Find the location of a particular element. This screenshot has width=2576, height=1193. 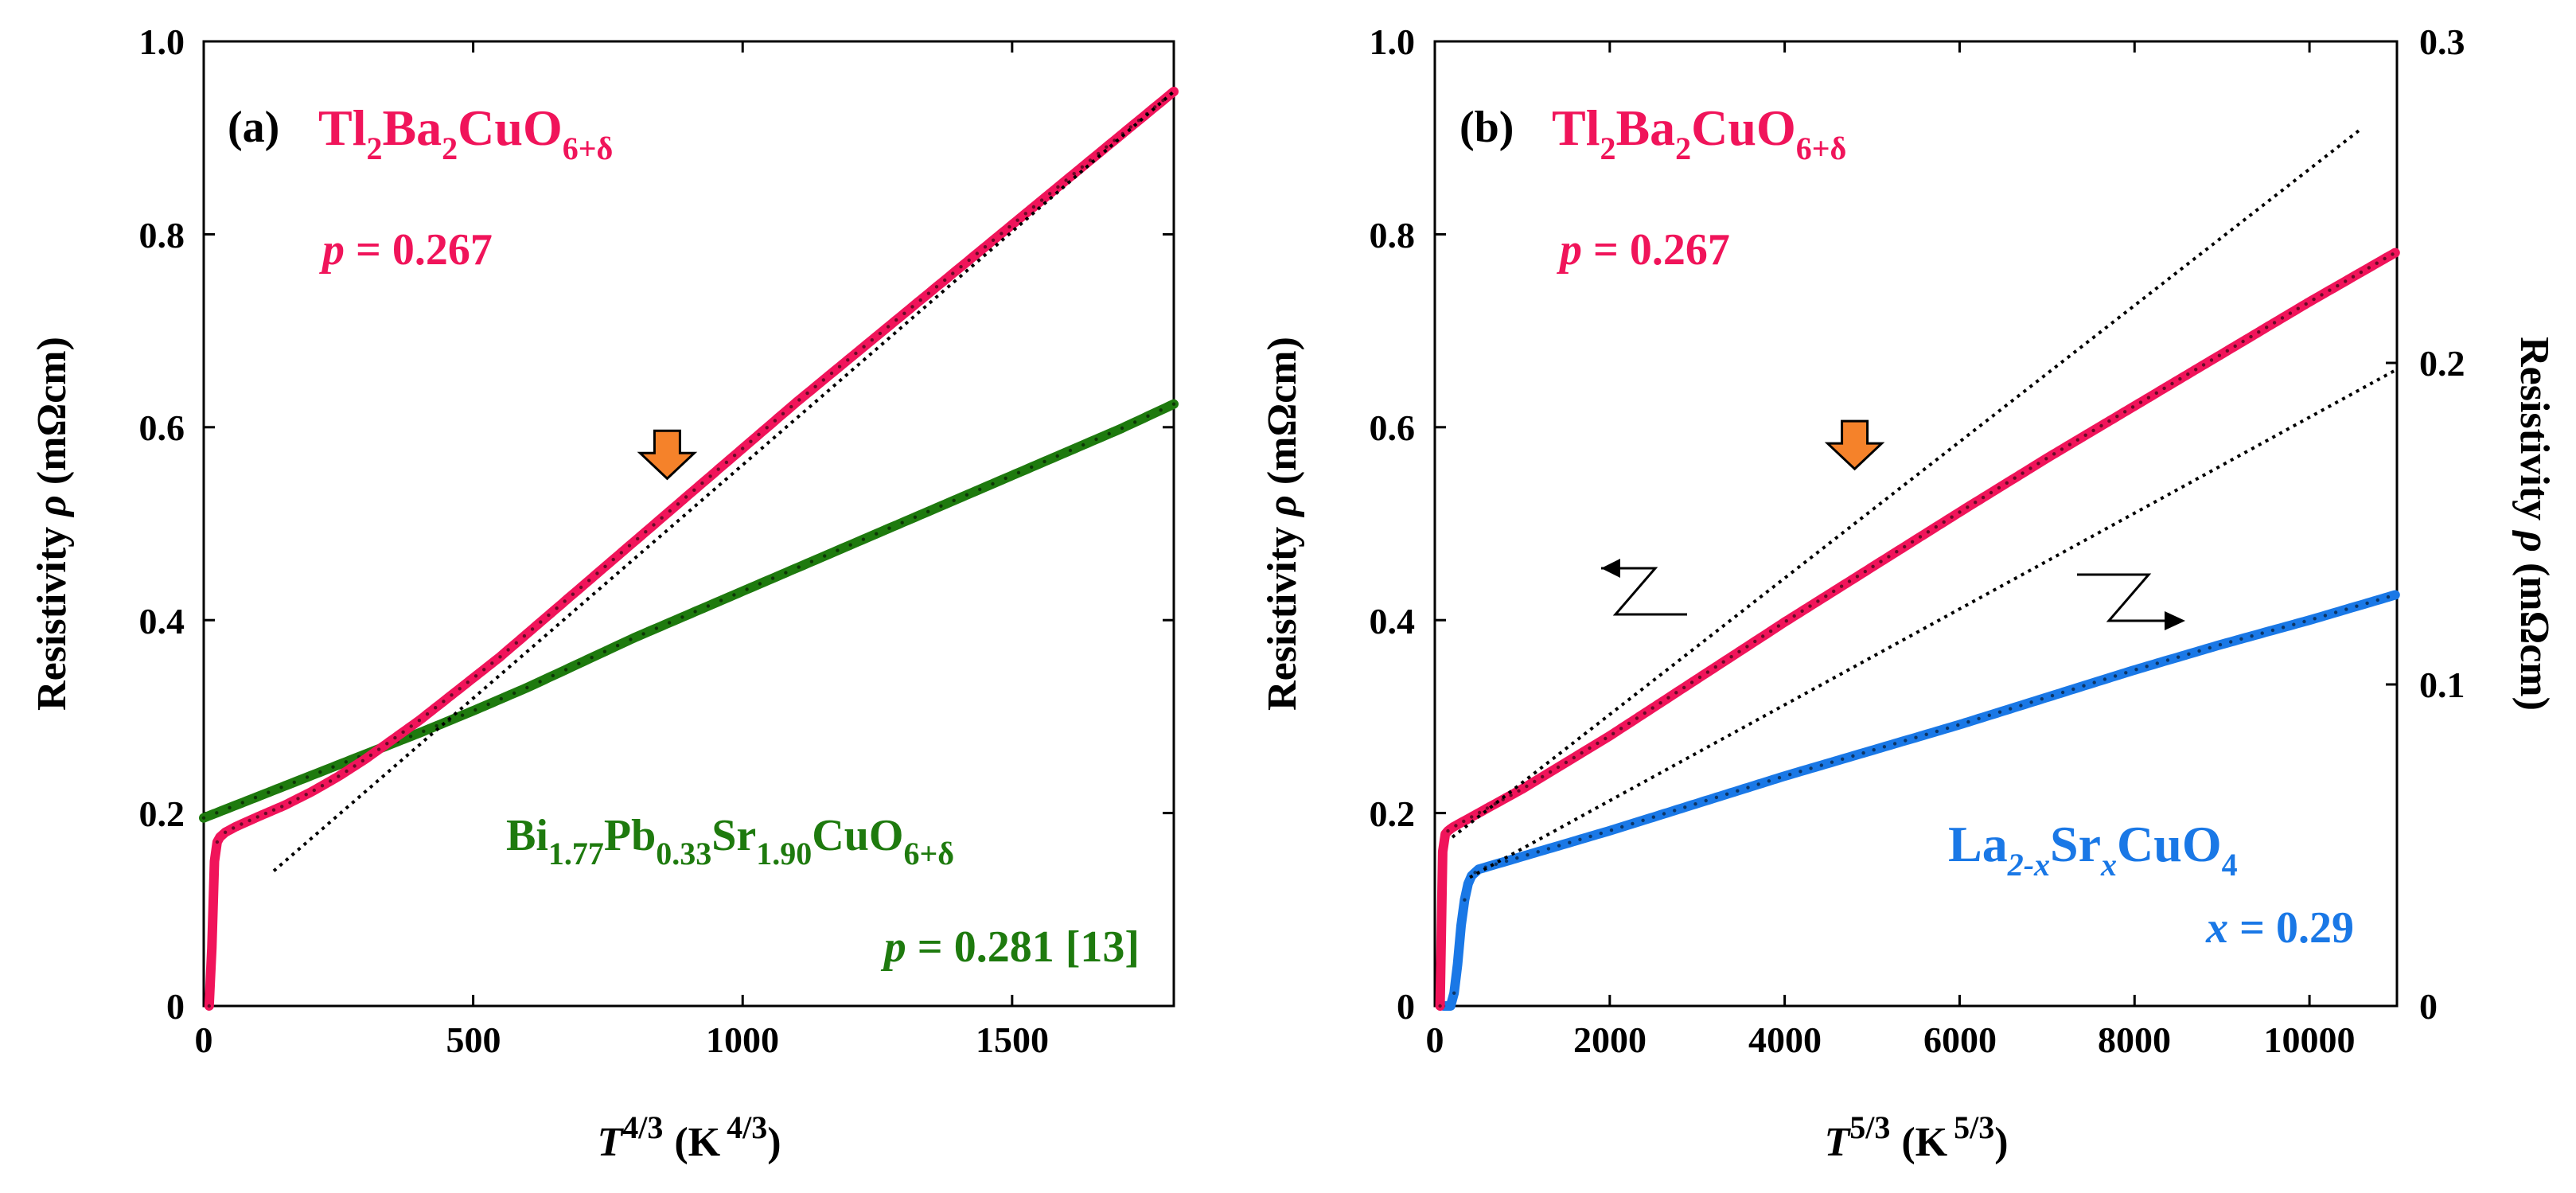

b-doping-1: p = 0.267 is located at coordinates (1644, 250).